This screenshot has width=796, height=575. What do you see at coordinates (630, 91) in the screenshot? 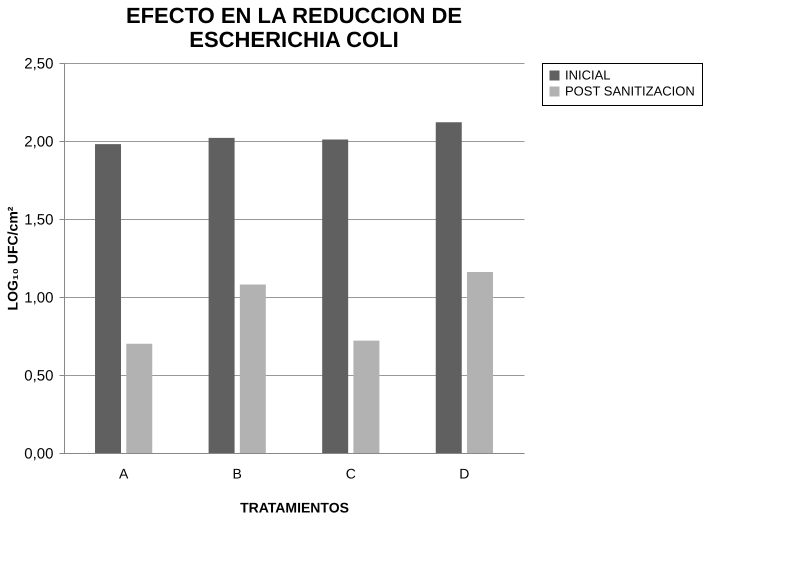
I see `legend-label: POST SANITIZACION` at bounding box center [630, 91].